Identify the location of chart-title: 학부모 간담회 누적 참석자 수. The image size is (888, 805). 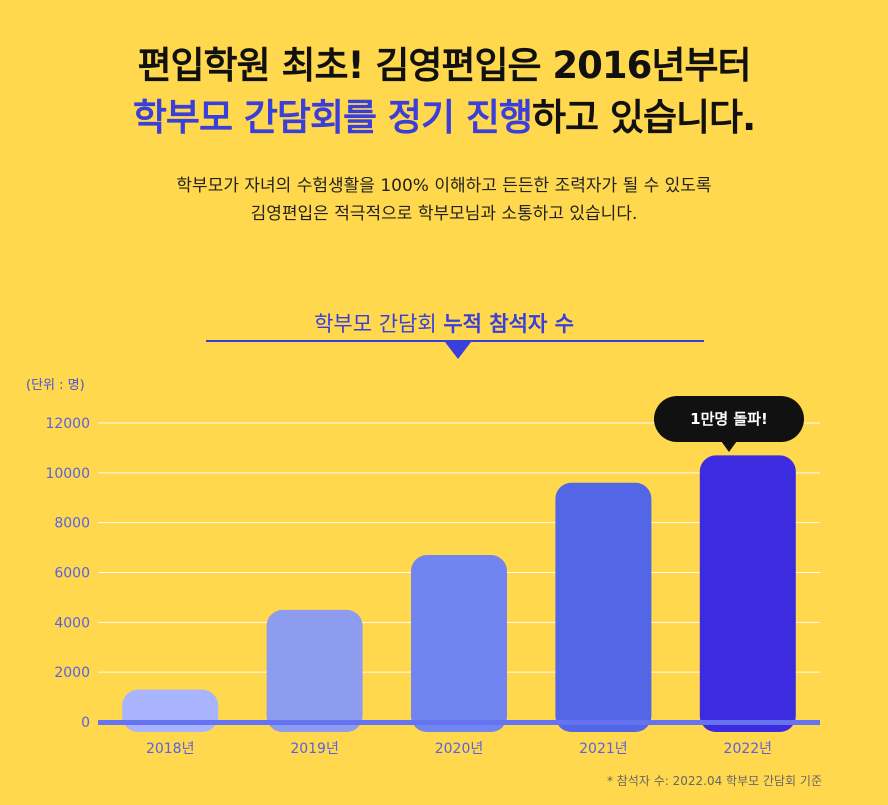
(444, 323).